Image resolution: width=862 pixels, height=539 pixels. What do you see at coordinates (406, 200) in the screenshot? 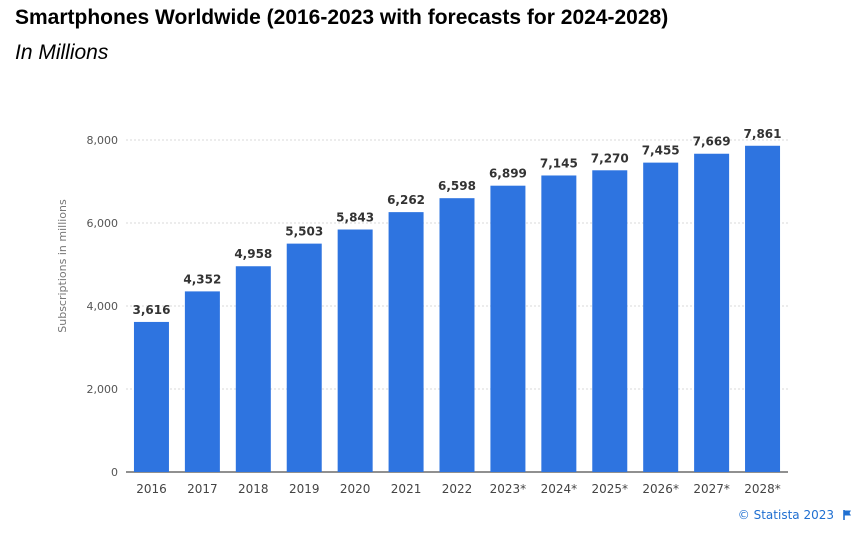
I see `data-label: 6,262` at bounding box center [406, 200].